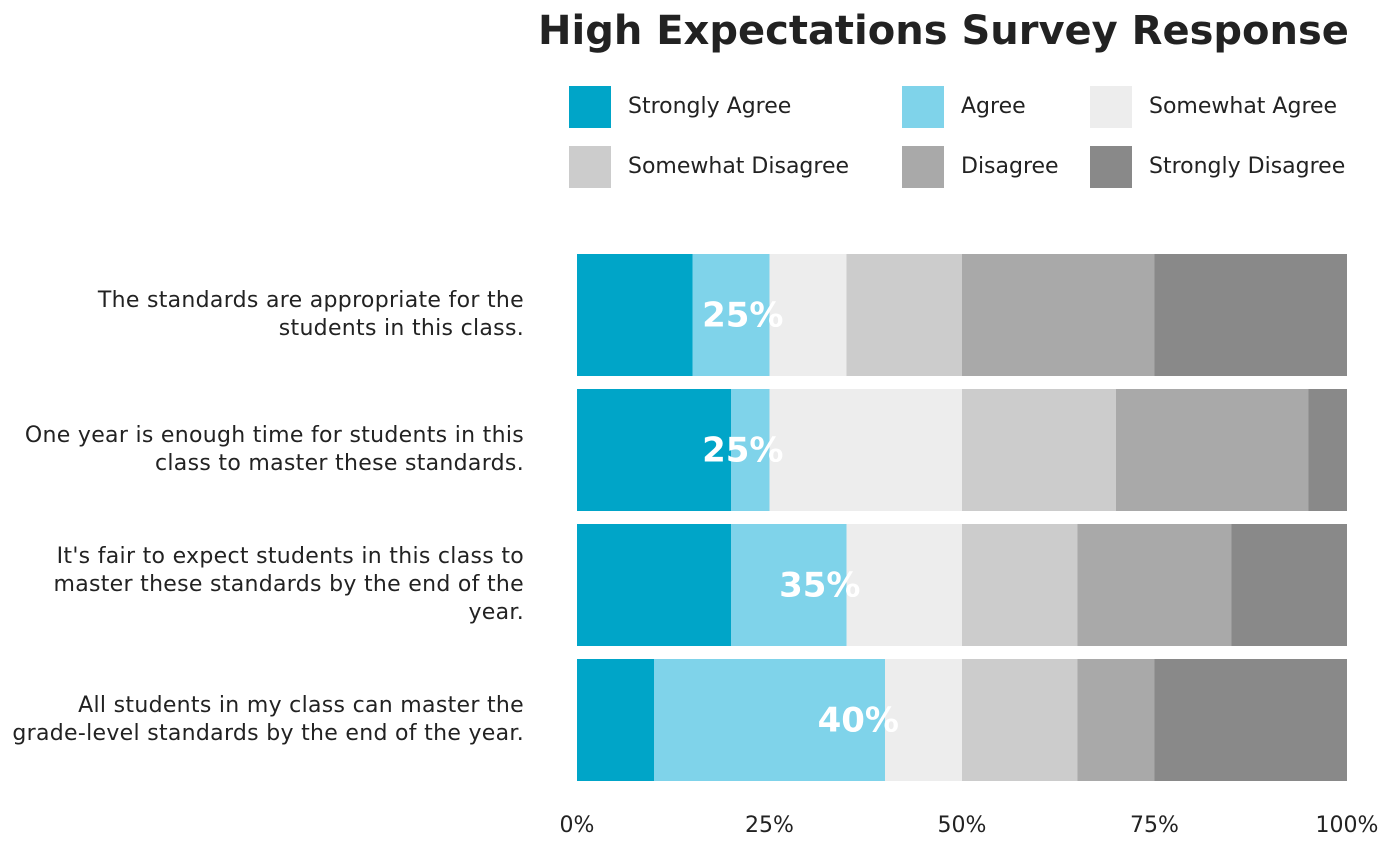 Image resolution: width=1400 pixels, height=865 pixels. What do you see at coordinates (769, 825) in the screenshot?
I see `x-tick-label: 25%` at bounding box center [769, 825].